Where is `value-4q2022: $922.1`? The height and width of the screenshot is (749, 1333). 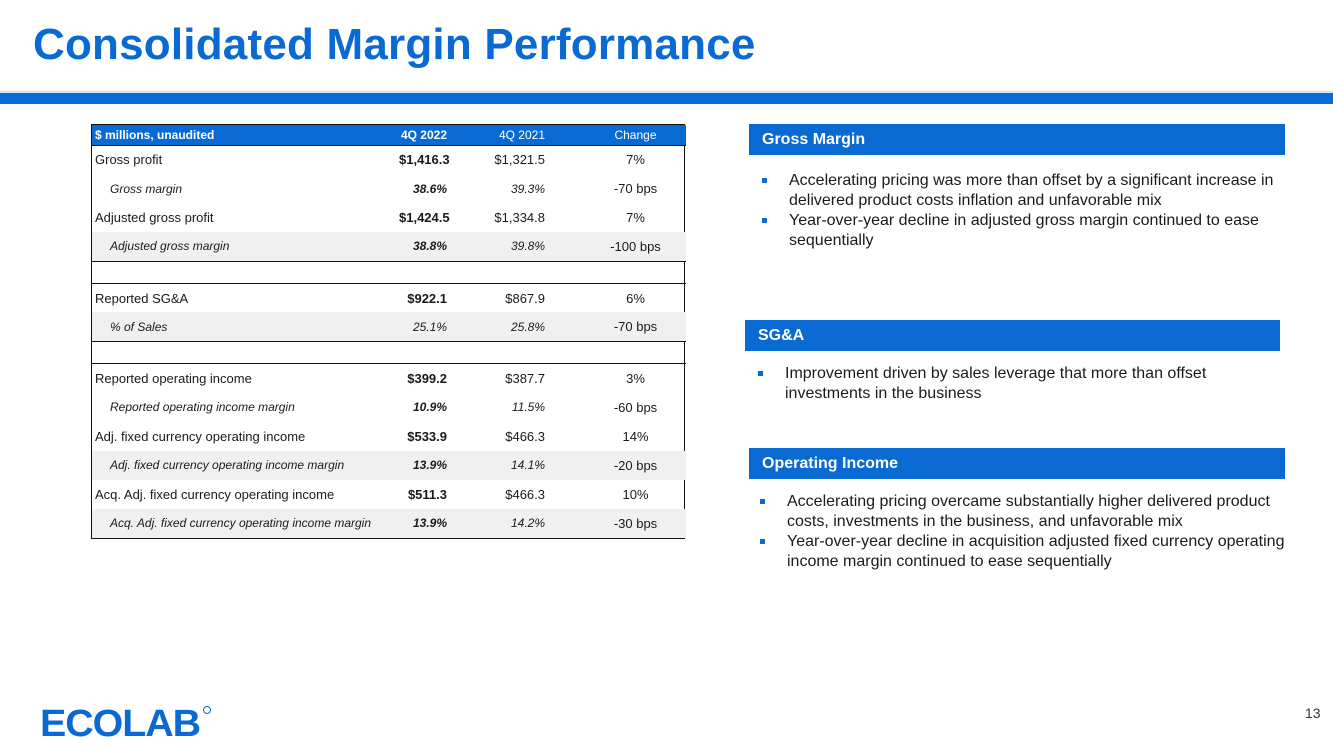 value-4q2022: $922.1 is located at coordinates (427, 298).